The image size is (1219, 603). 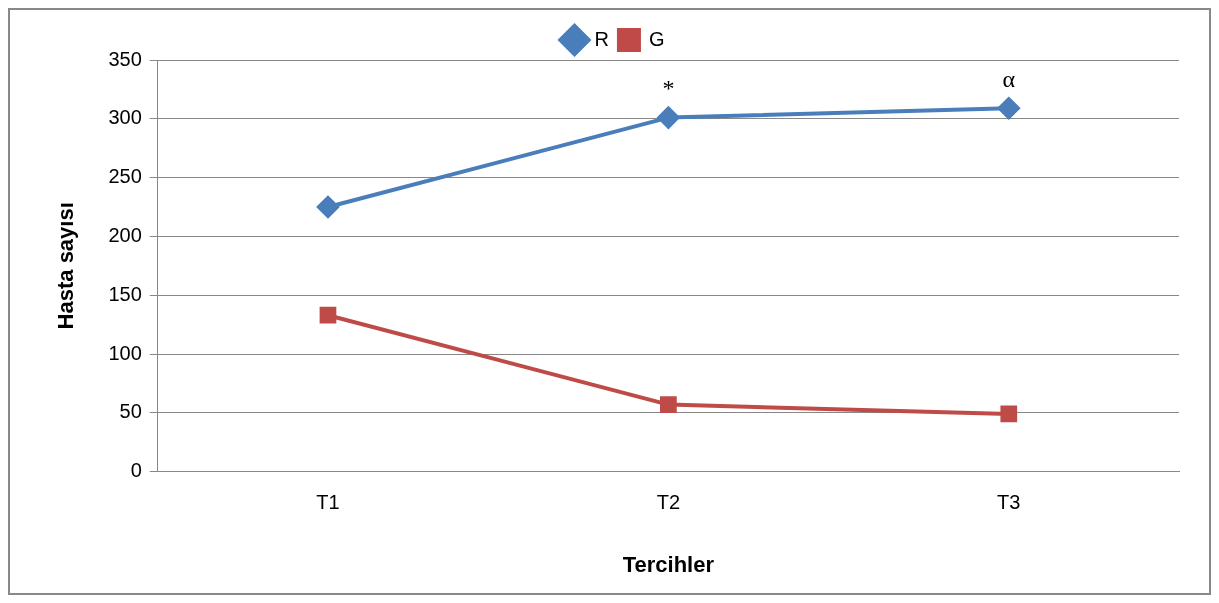 I want to click on x-tick-label: T2, so click(x=668, y=502).